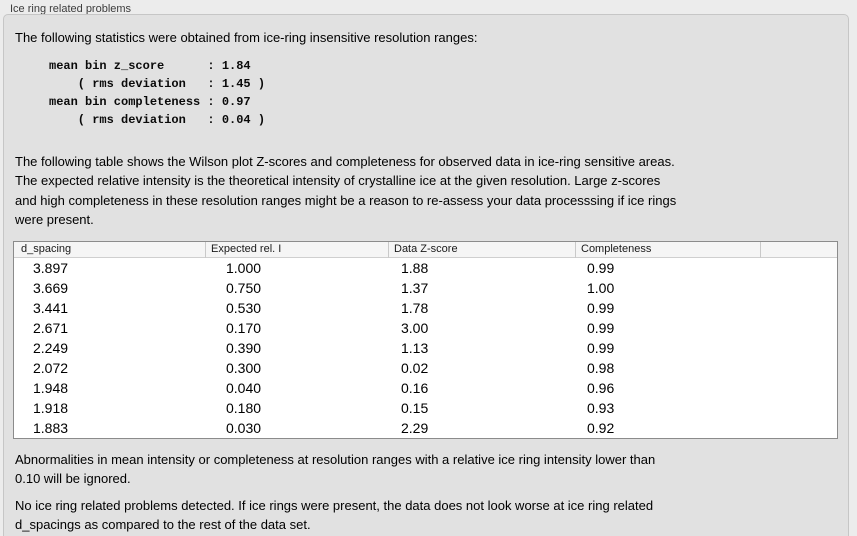  Describe the element at coordinates (51, 288) in the screenshot. I see `cell-d-spacing: 3.669` at that location.